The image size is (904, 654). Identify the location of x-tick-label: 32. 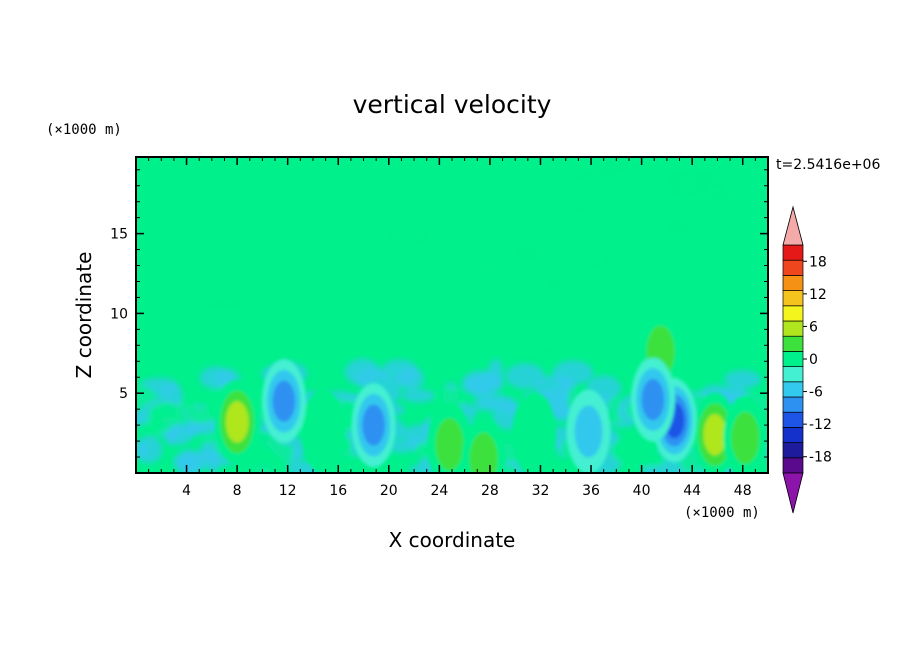
(541, 491).